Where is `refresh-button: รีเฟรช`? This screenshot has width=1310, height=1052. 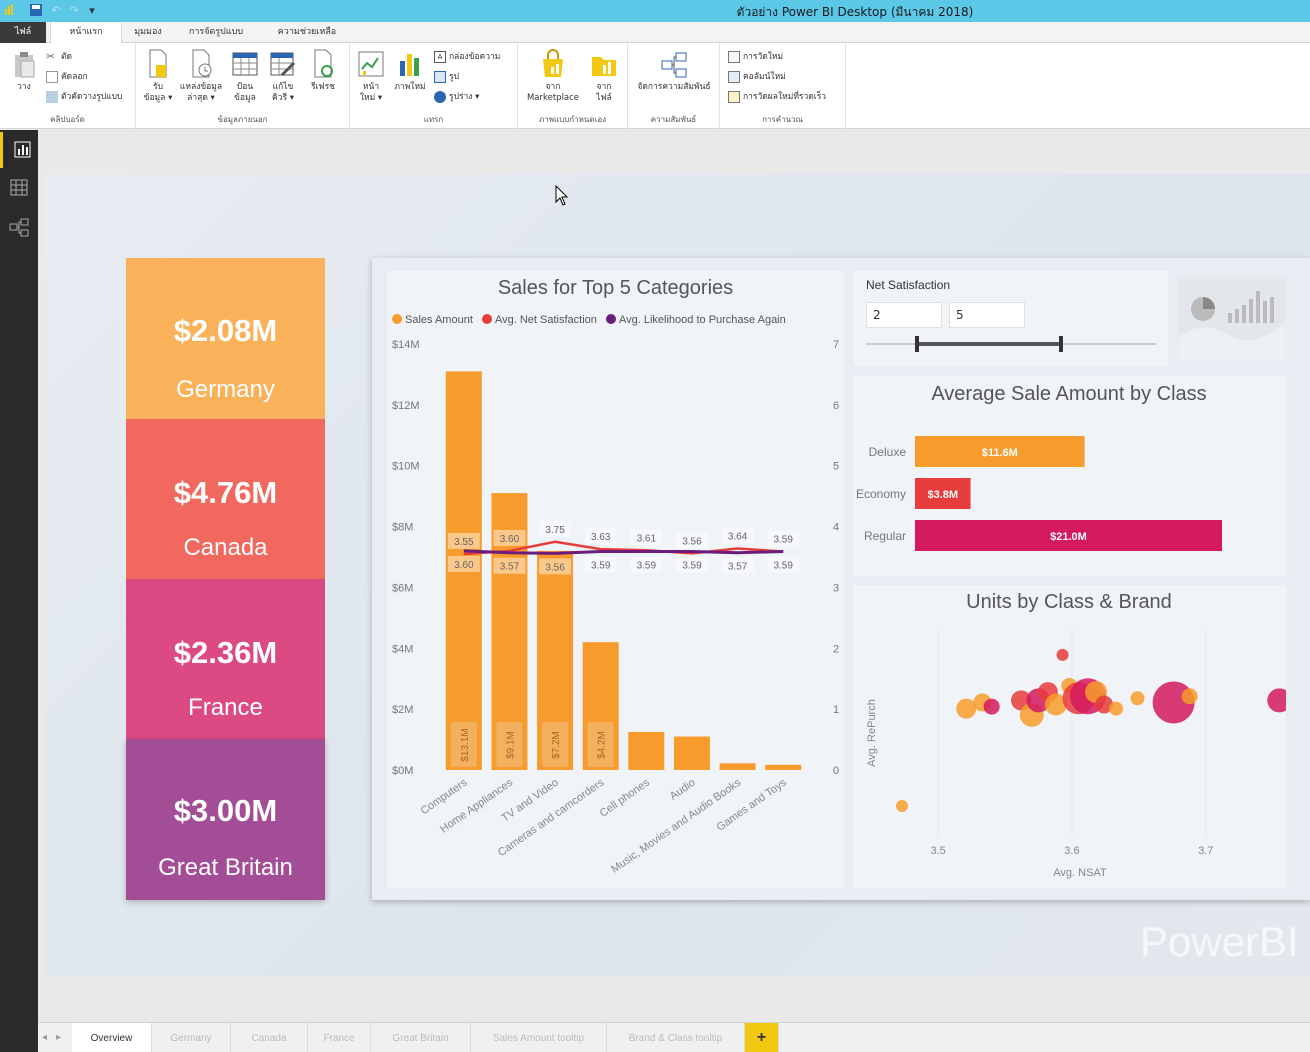
refresh-button: รีเฟรช is located at coordinates (323, 71).